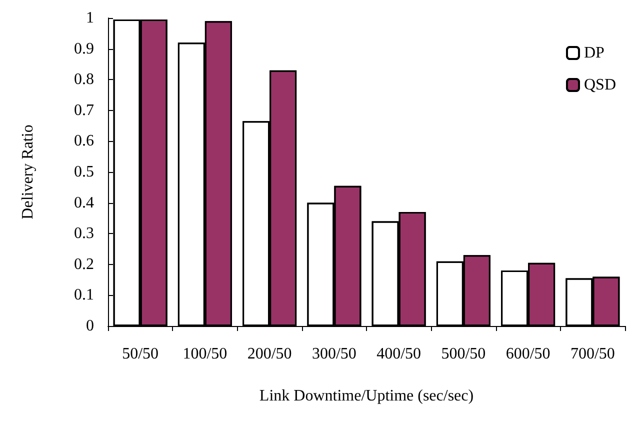  What do you see at coordinates (84, 141) in the screenshot?
I see `y-tick-label: 0.6` at bounding box center [84, 141].